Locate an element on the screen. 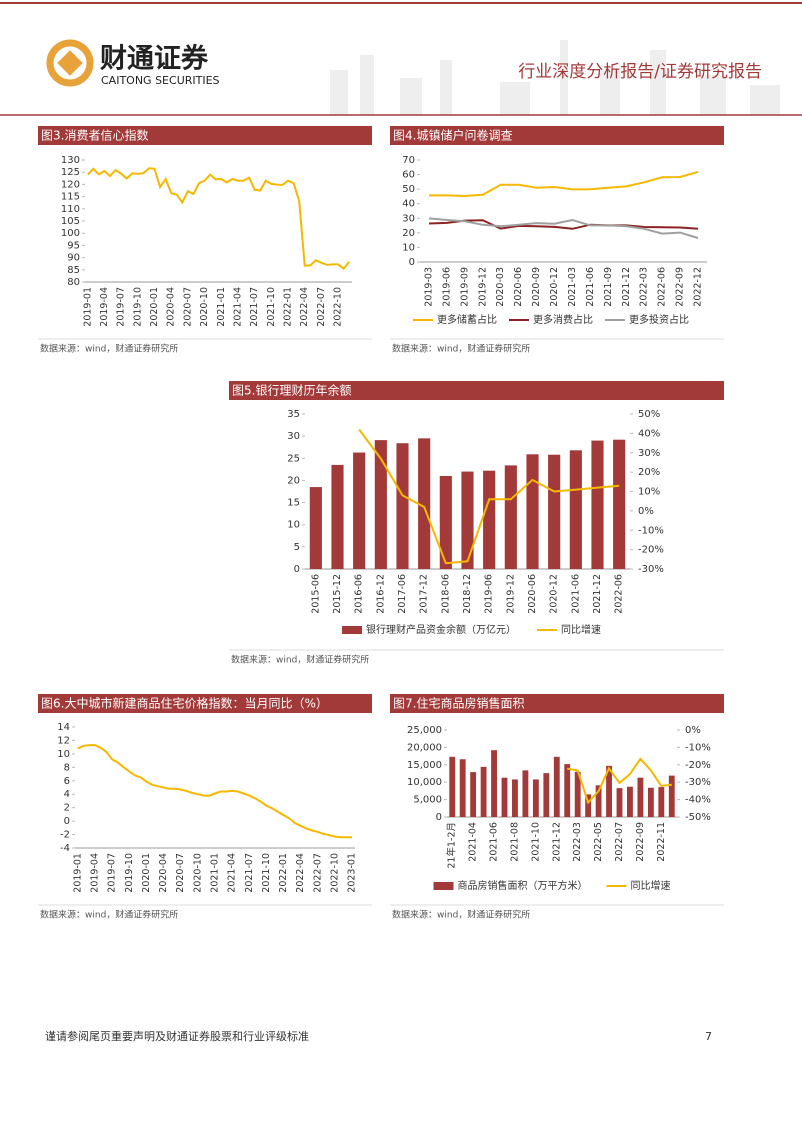 Image resolution: width=802 pixels, height=1133 pixels. y-tick-label: 20 is located at coordinates (408, 233).